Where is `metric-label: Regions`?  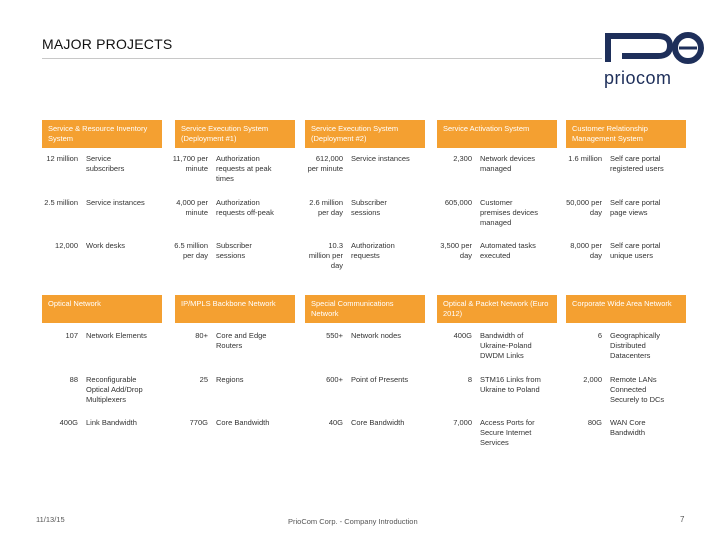 metric-label: Regions is located at coordinates (230, 379).